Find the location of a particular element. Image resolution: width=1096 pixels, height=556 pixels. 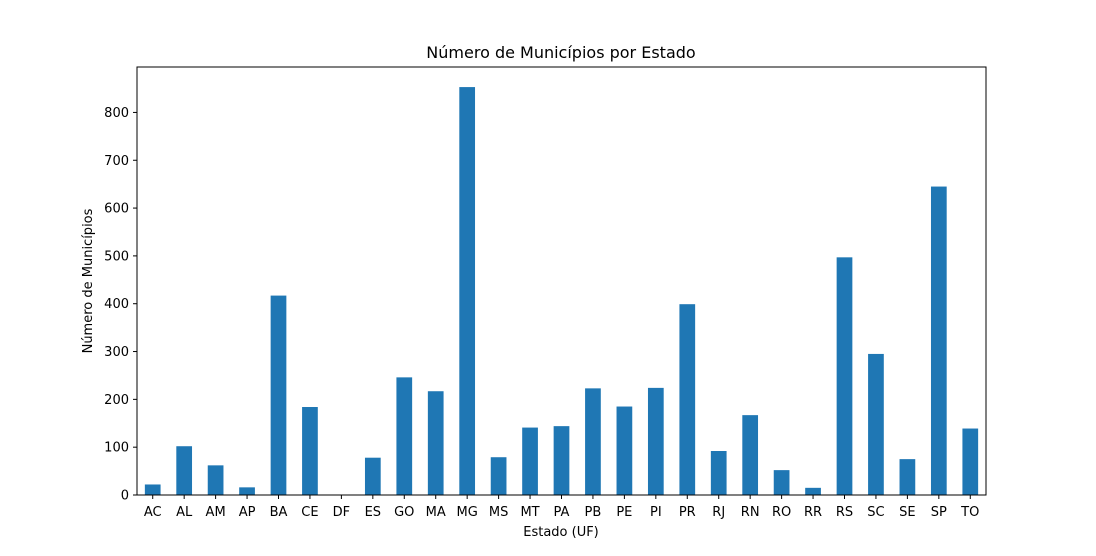

bar-ms is located at coordinates (498, 476).